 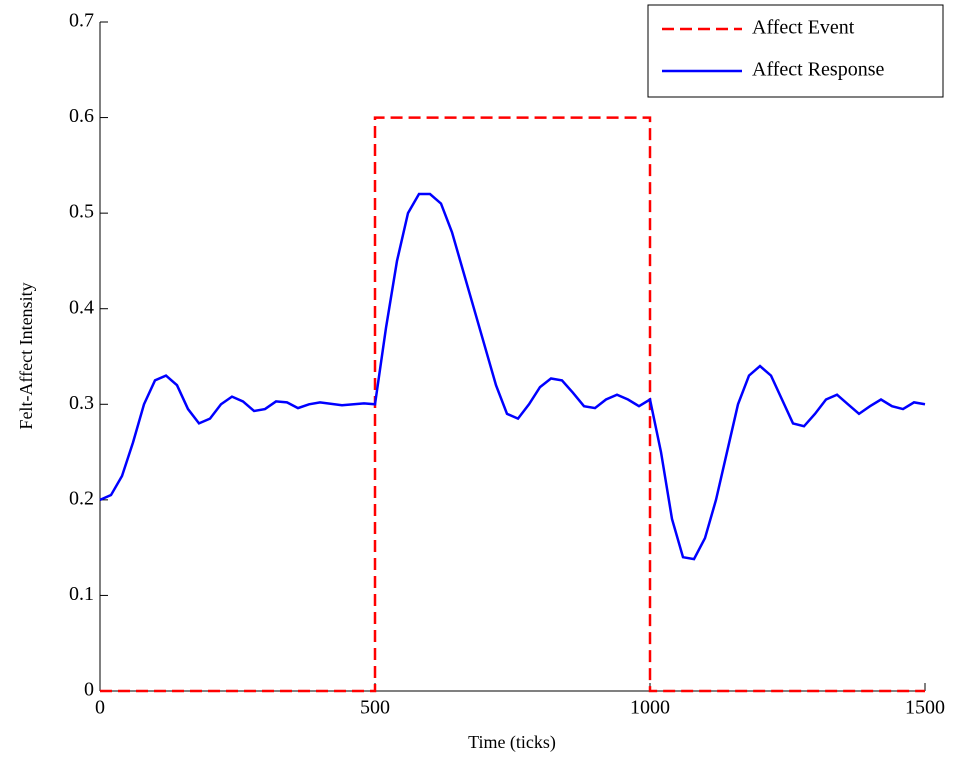 I want to click on legend-label: Affect Response, so click(x=818, y=70).